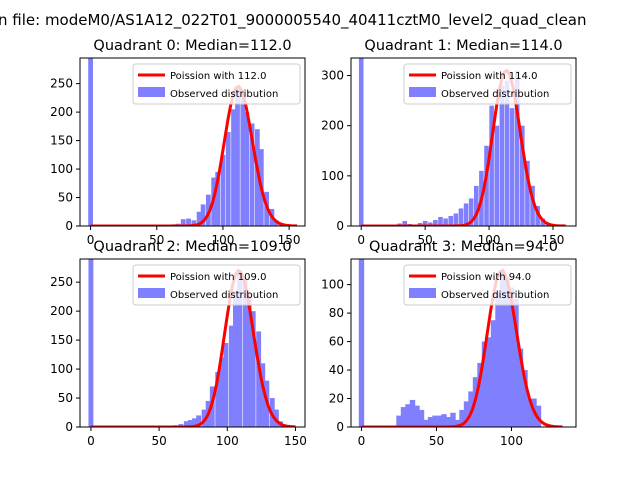 Image resolution: width=640 pixels, height=480 pixels. What do you see at coordinates (336, 370) in the screenshot?
I see `y-tick-label: 40` at bounding box center [336, 370].